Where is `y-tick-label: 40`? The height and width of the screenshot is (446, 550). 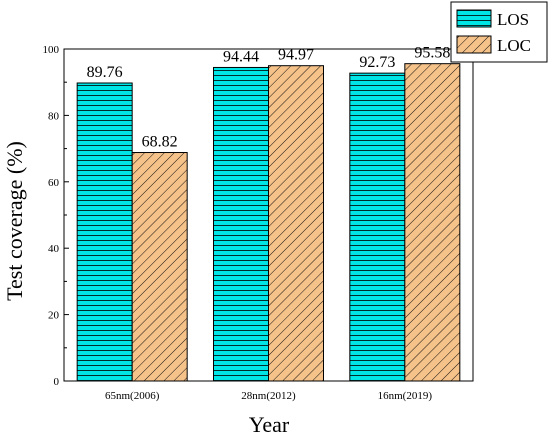 y-tick-label: 40 is located at coordinates (54, 249).